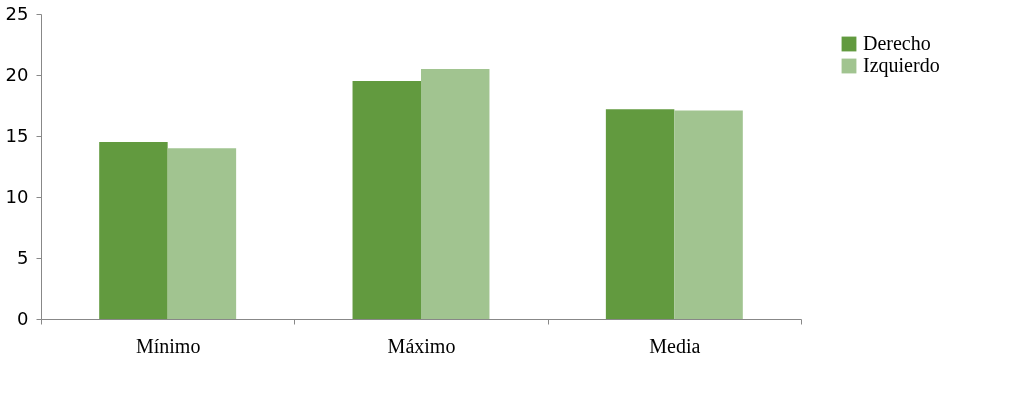  I want to click on y-tick-label: 20, so click(17, 74).